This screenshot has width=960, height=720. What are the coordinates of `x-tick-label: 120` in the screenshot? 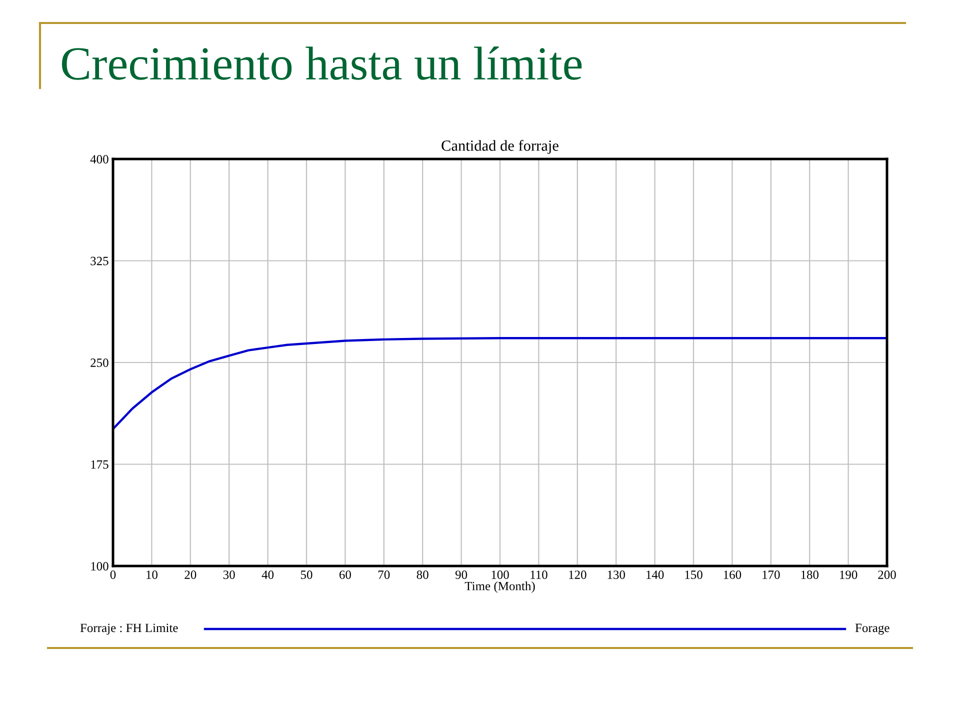 It's located at (577, 574).